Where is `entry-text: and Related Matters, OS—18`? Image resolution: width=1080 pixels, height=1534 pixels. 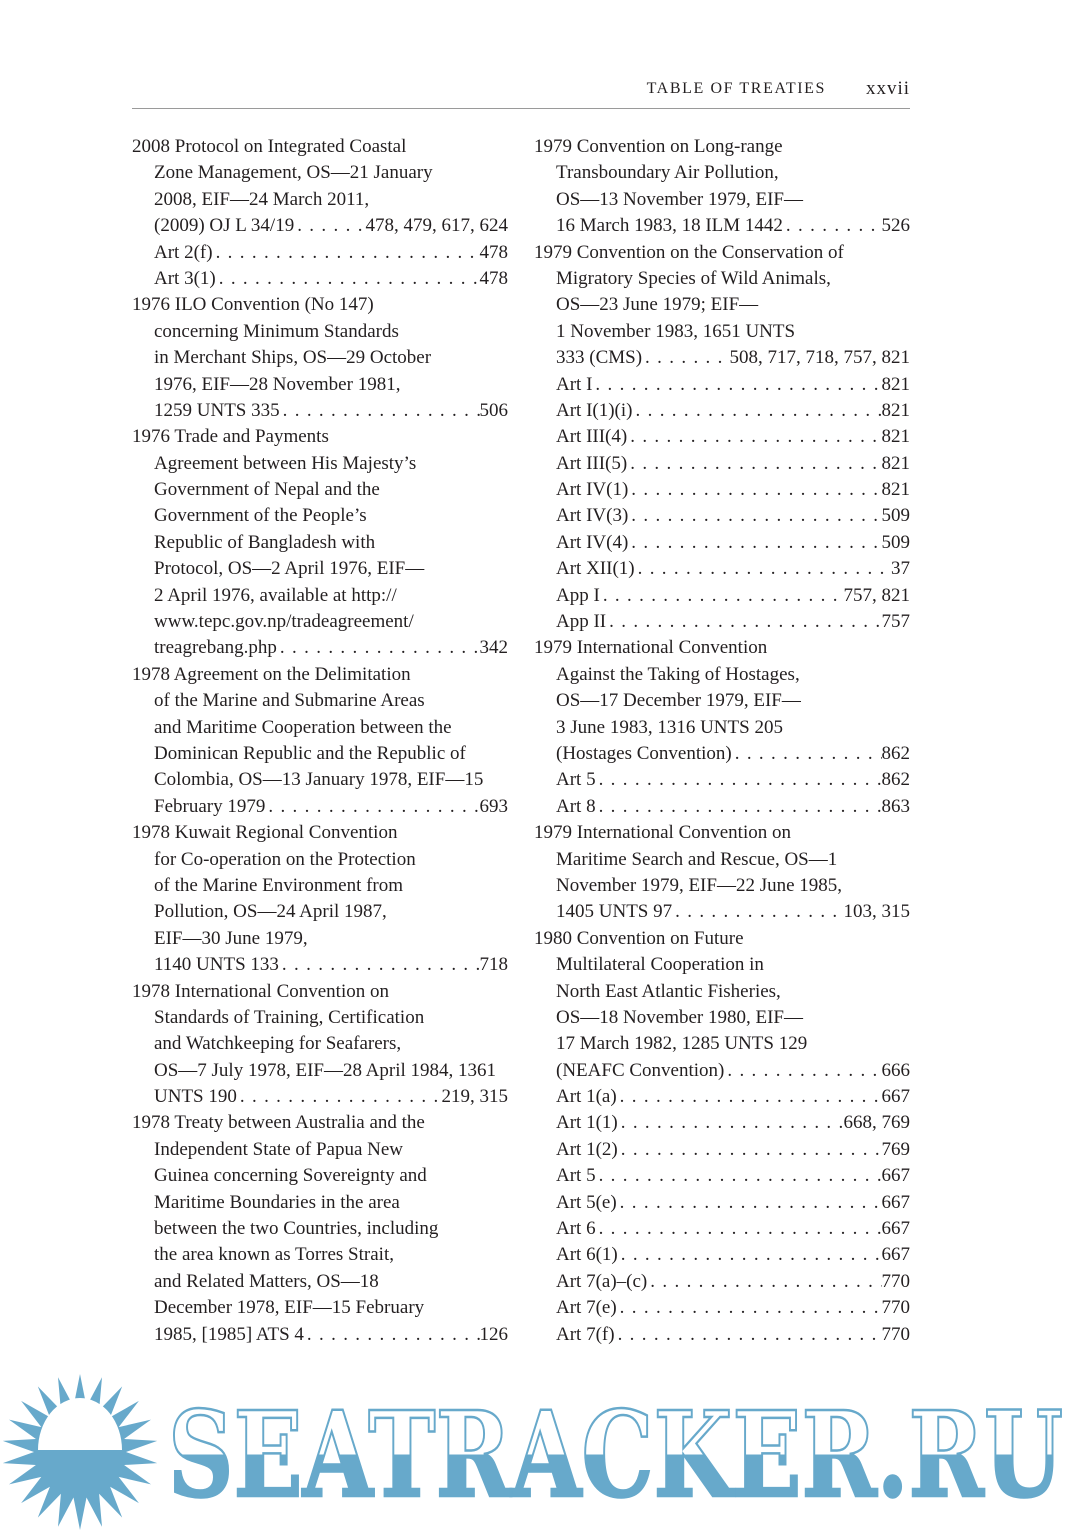
entry-text: and Related Matters, OS—18 is located at coordinates (266, 1281).